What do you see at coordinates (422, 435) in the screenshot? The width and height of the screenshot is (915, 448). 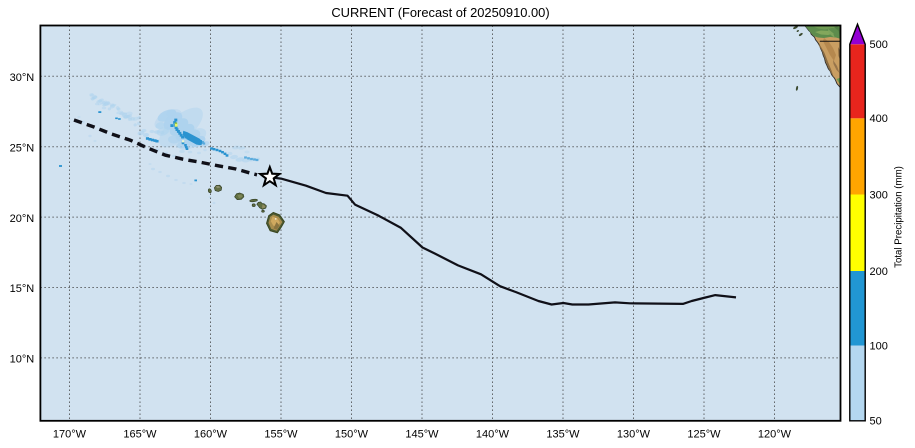 I see `svg-text: 145°W` at bounding box center [422, 435].